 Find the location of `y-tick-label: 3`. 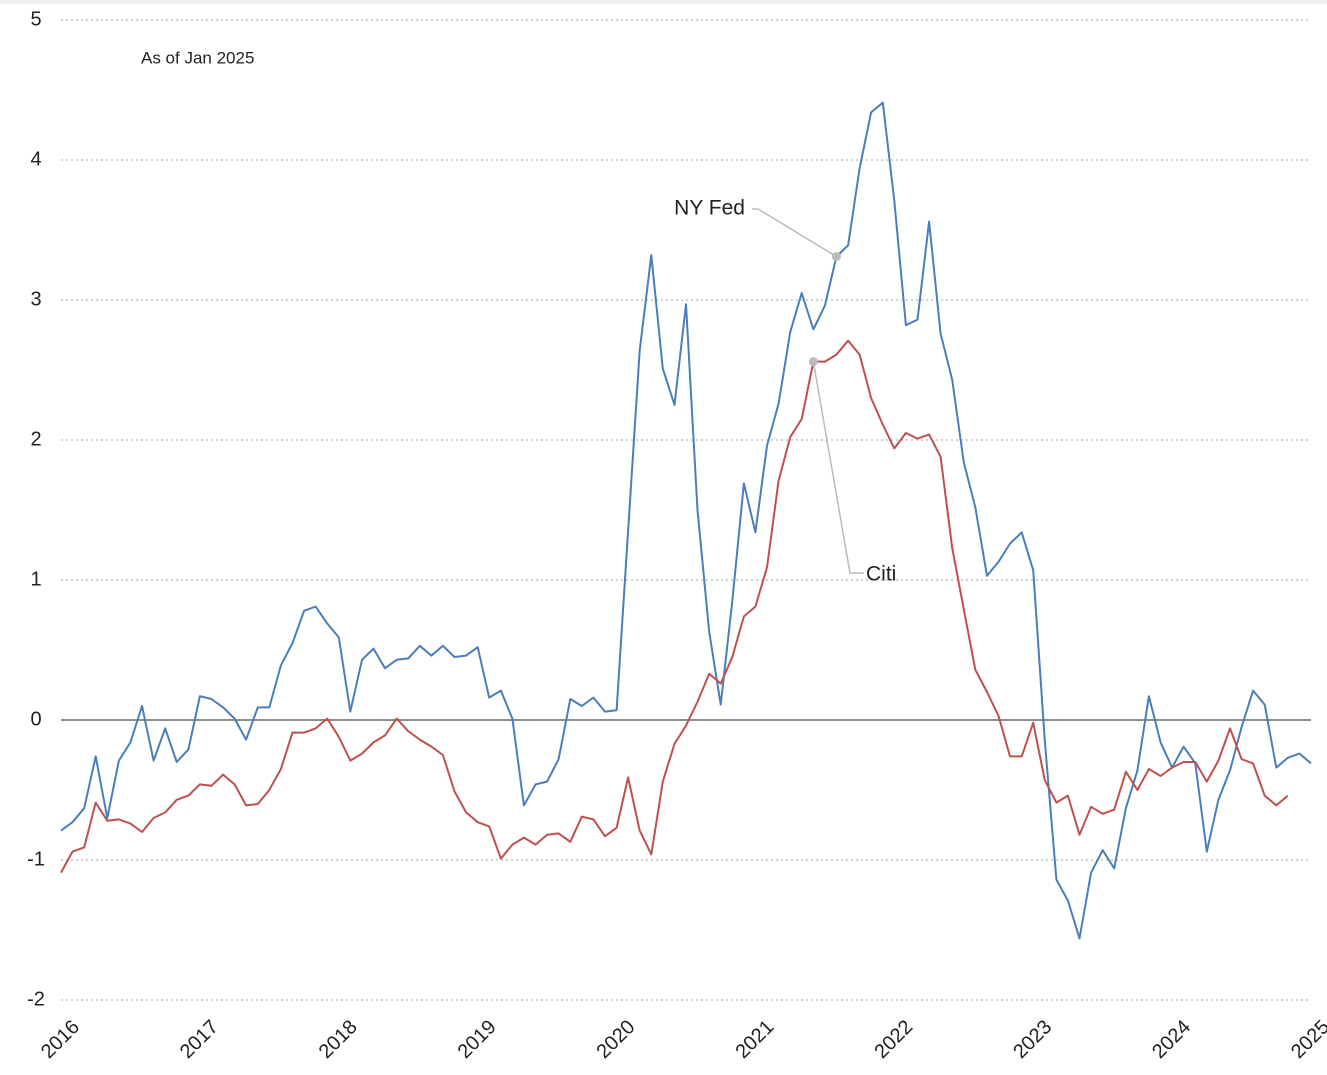

y-tick-label: 3 is located at coordinates (35, 299).